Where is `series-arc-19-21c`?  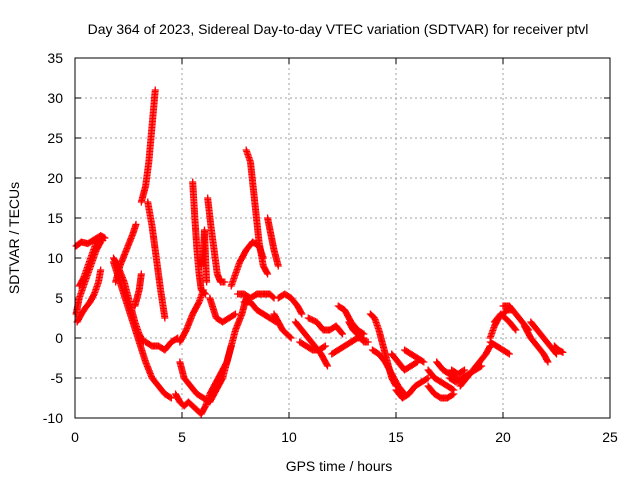
series-arc-19-21c is located at coordinates (516, 318).